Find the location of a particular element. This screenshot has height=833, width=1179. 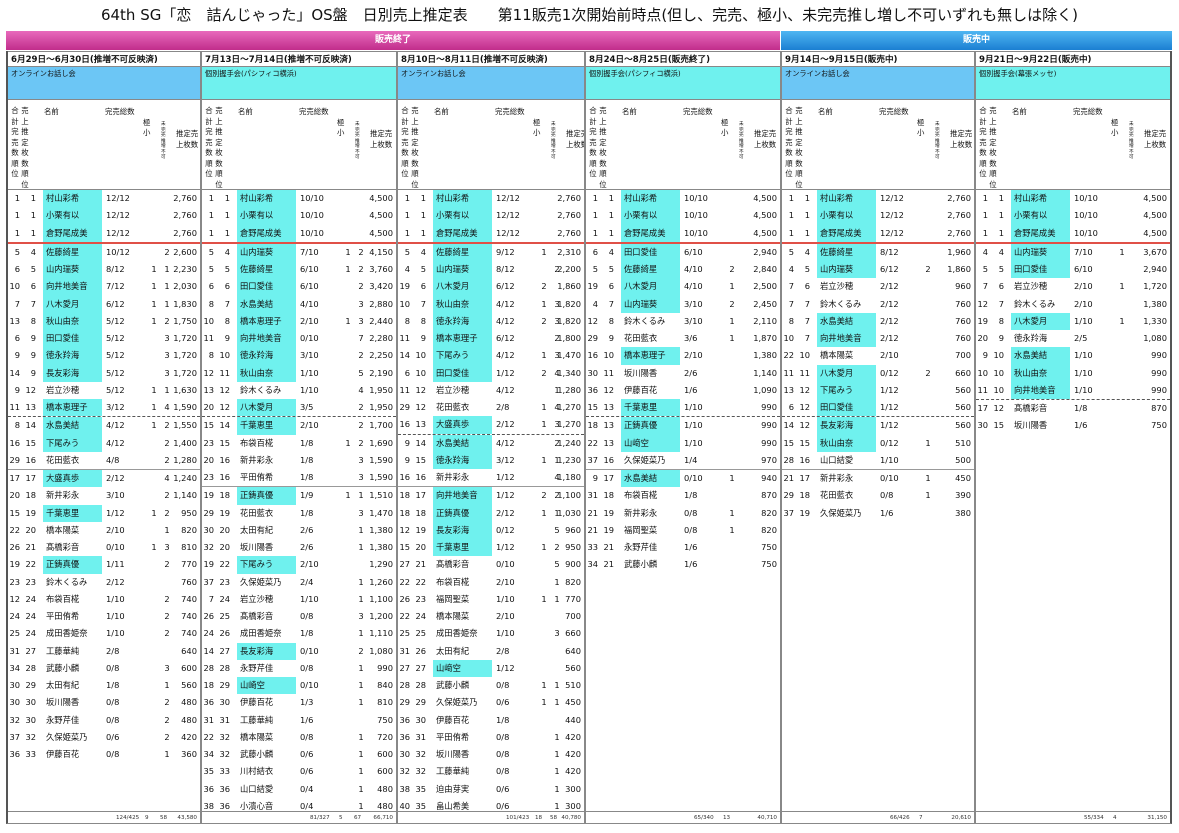

estimated-sales: 1,470 is located at coordinates (569, 355).